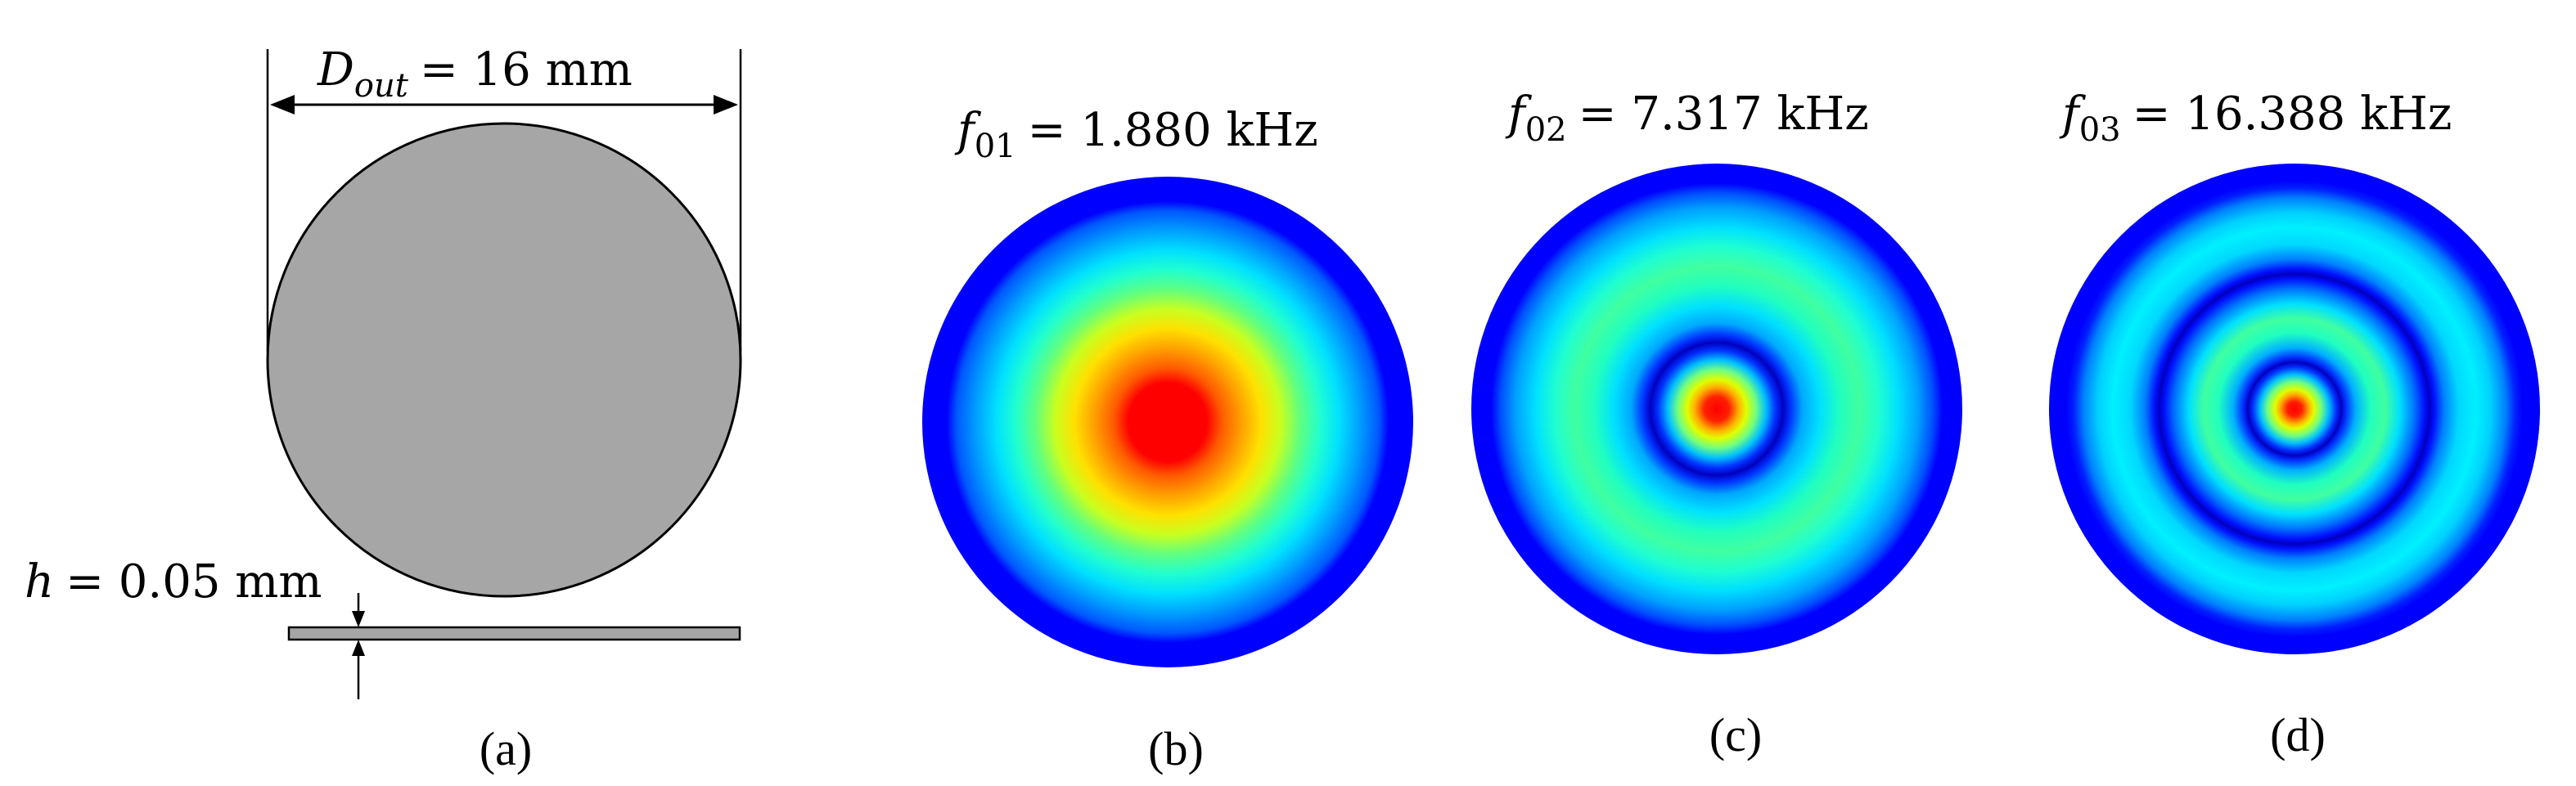  Describe the element at coordinates (358, 619) in the screenshot. I see `thickness-arrowhead-top` at that location.